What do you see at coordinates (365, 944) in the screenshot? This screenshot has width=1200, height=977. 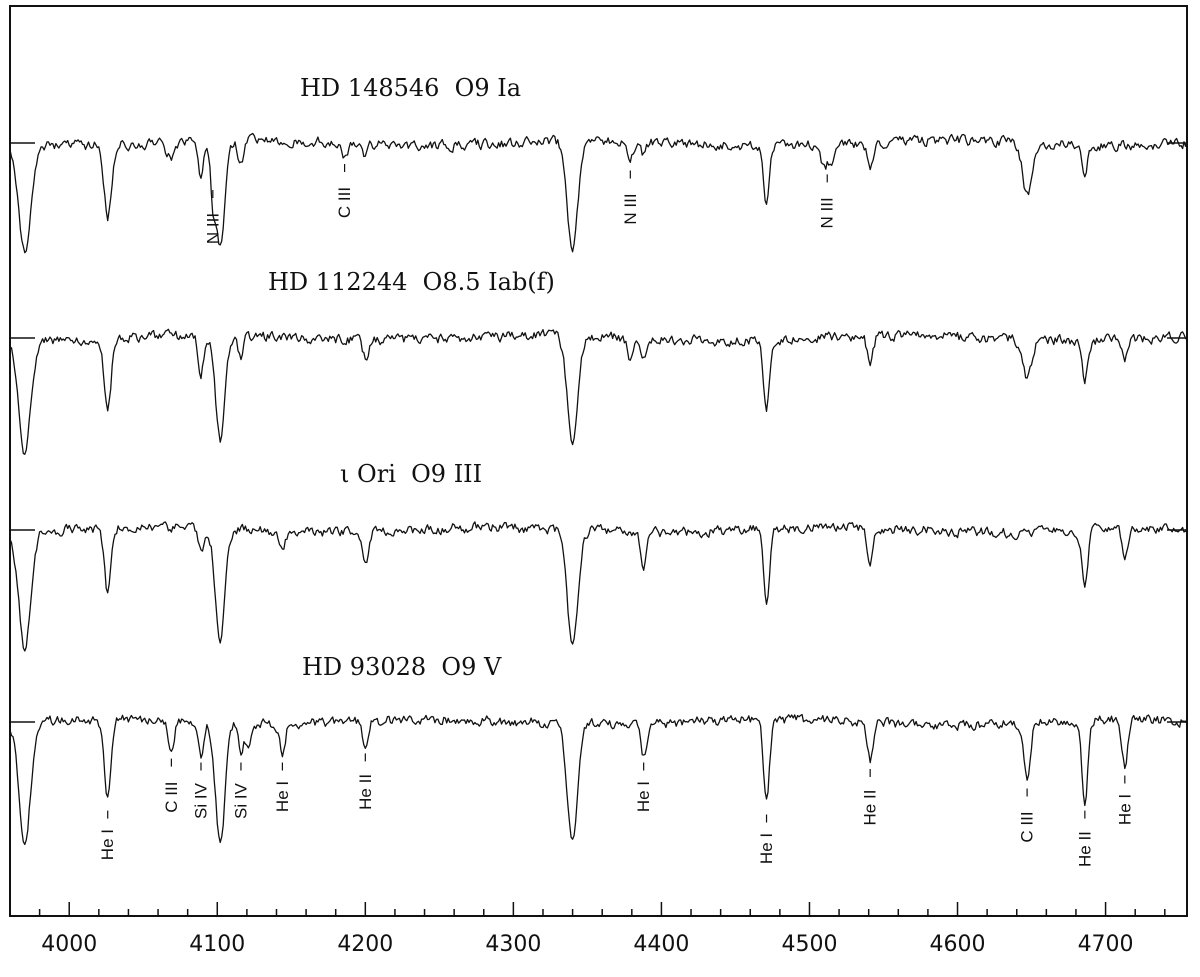 I see `x-tick-label: 4200` at bounding box center [365, 944].